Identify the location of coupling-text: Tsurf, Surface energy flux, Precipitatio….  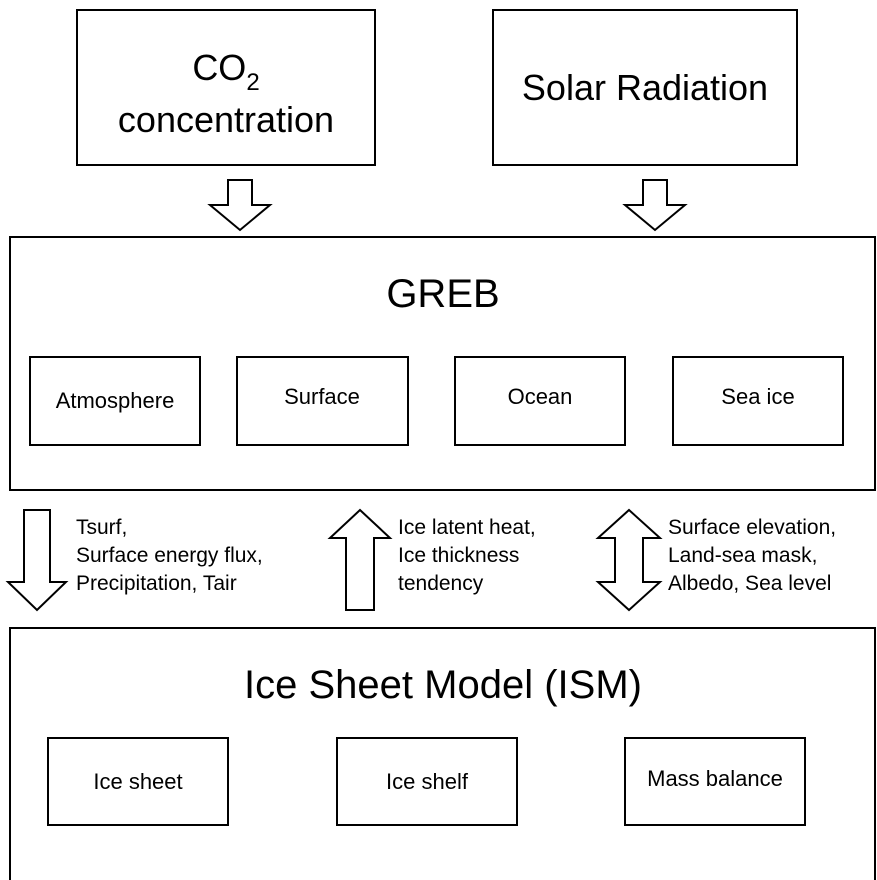
(456, 555).